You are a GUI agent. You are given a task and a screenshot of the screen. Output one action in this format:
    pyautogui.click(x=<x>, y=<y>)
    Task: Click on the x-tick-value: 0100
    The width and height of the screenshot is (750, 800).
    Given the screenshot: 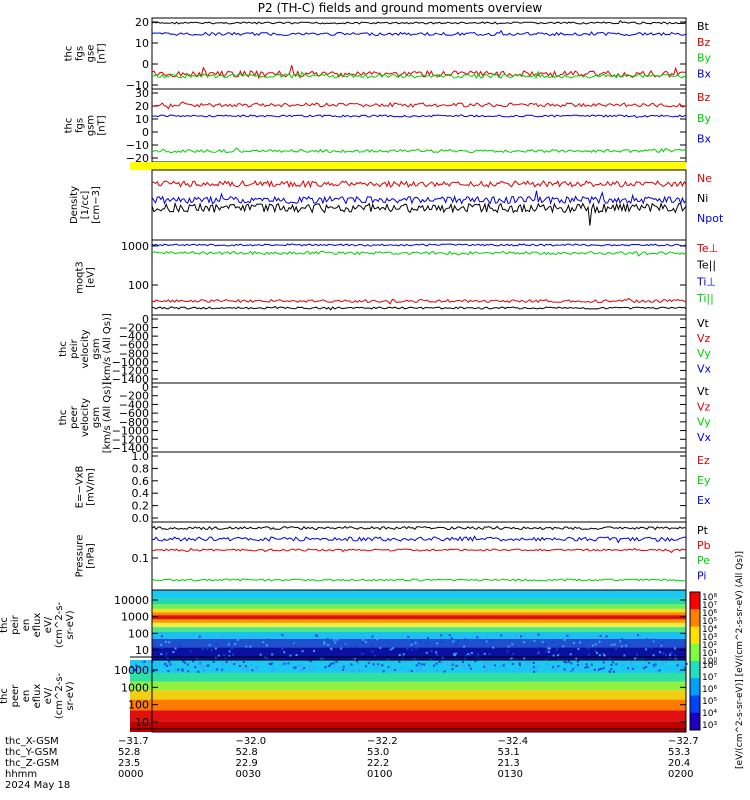 What is the action you would take?
    pyautogui.click(x=379, y=774)
    